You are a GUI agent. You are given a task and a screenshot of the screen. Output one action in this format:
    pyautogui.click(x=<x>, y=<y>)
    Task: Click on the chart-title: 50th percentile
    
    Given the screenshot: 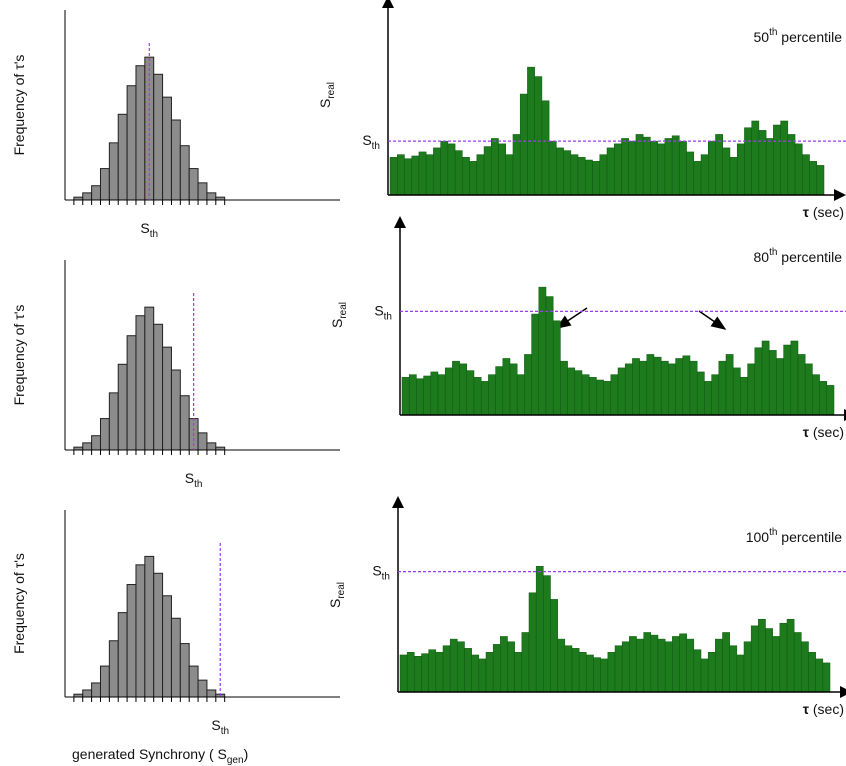 What is the action you would take?
    pyautogui.click(x=797, y=36)
    